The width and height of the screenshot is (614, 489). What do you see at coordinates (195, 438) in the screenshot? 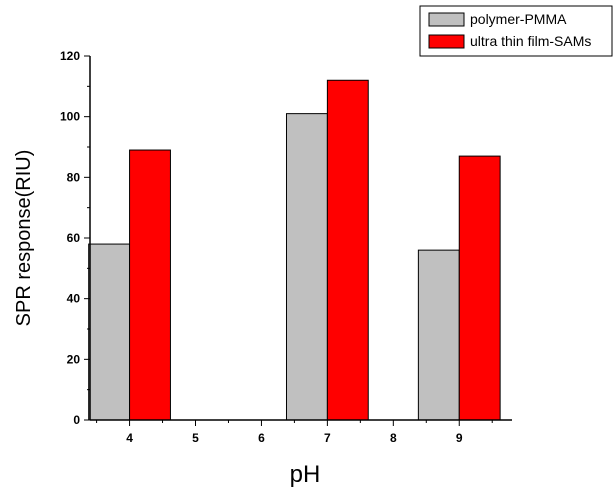
I see `x-tick-label-5: 5` at bounding box center [195, 438].